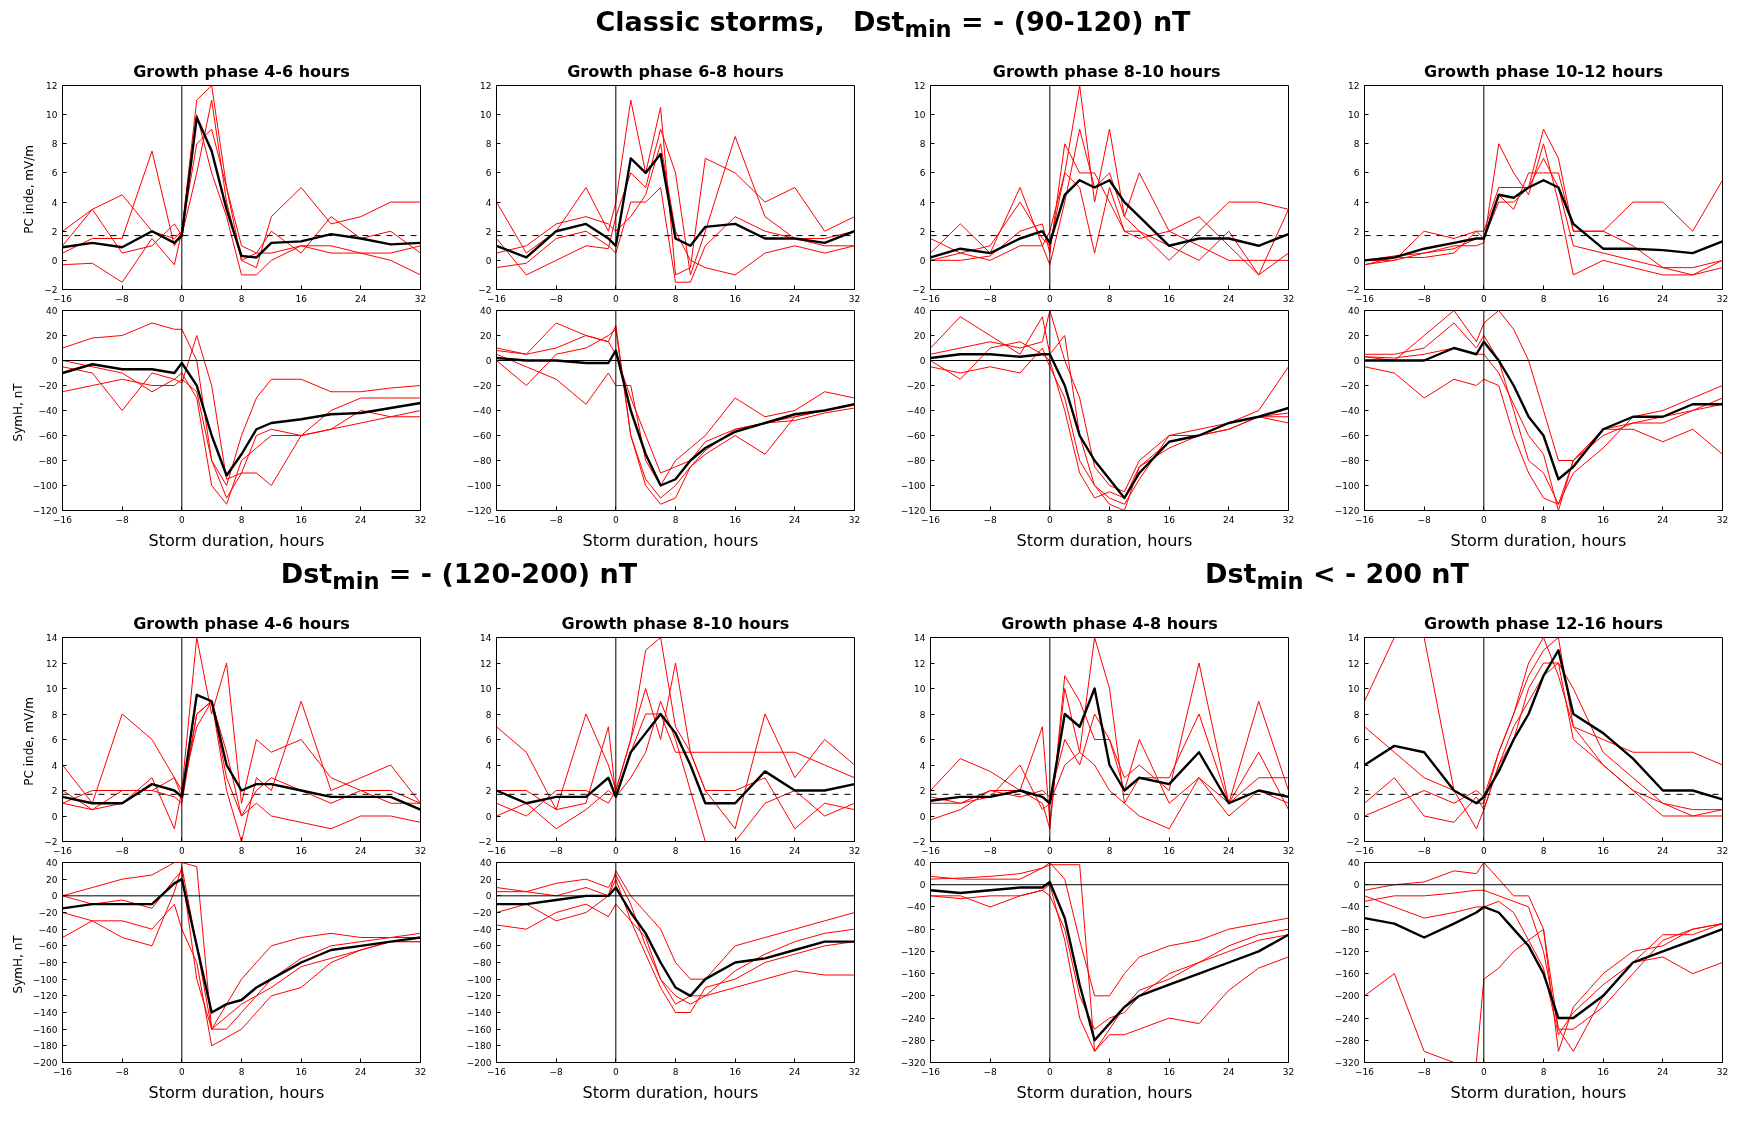  What do you see at coordinates (1350, 907) in the screenshot?
I see `y-tick-label: −40` at bounding box center [1350, 907].